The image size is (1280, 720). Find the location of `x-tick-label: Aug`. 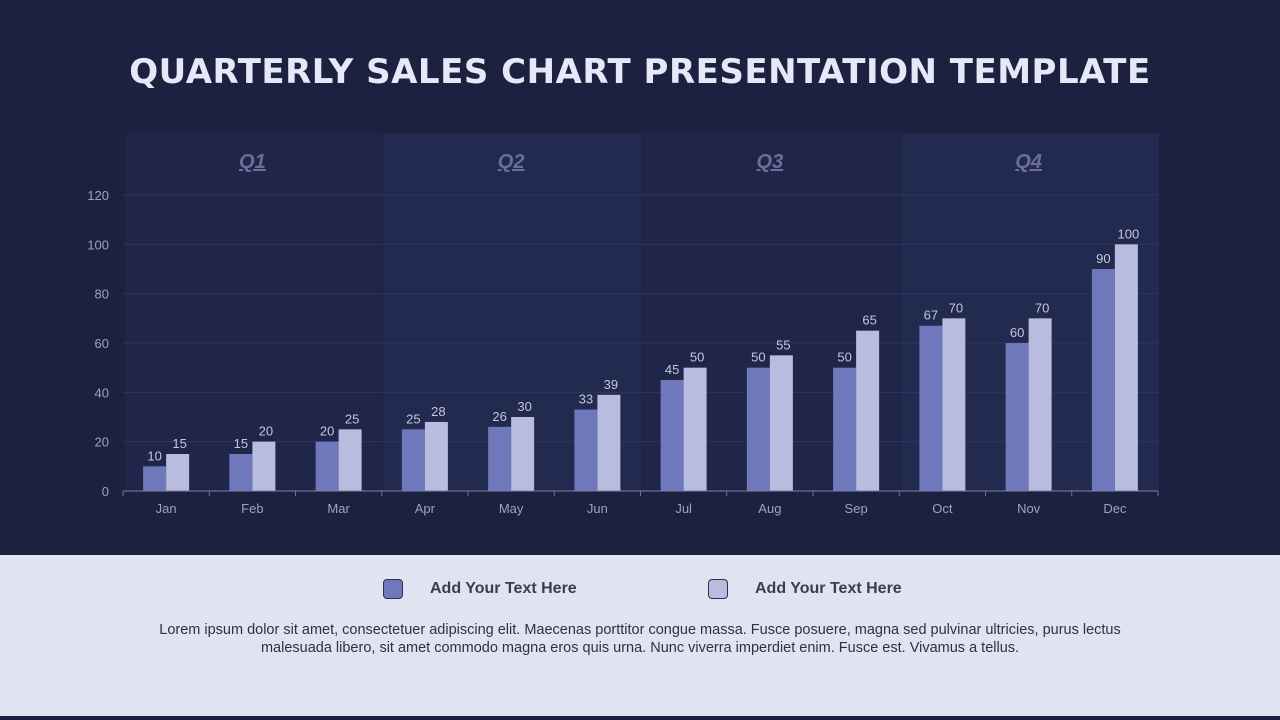

x-tick-label: Aug is located at coordinates (769, 508).